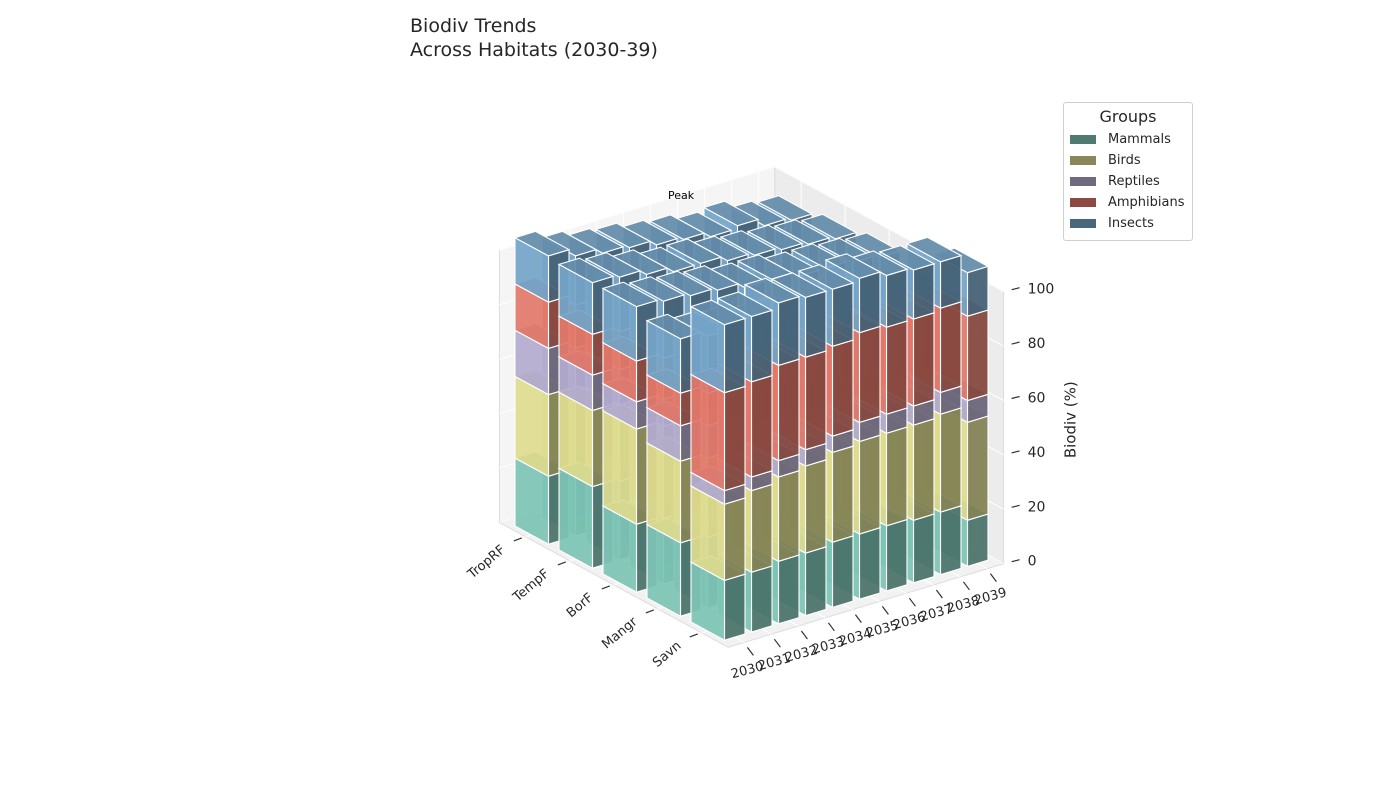  Describe the element at coordinates (1037, 399) in the screenshot. I see `z-tick-label: 60` at that location.